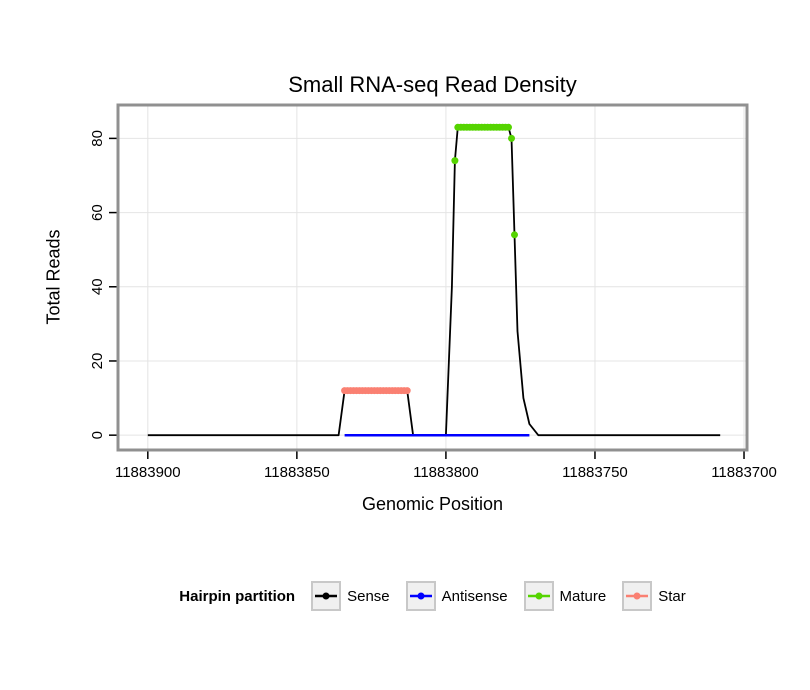 This screenshot has width=810, height=690. Describe the element at coordinates (583, 596) in the screenshot. I see `legend-label-mature: Mature` at that location.